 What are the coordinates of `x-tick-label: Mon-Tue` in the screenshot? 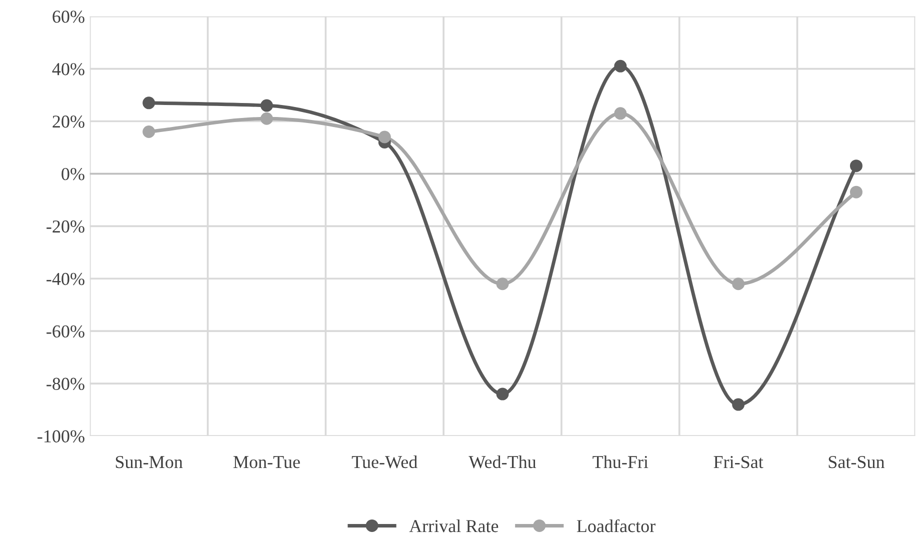 It's located at (266, 462).